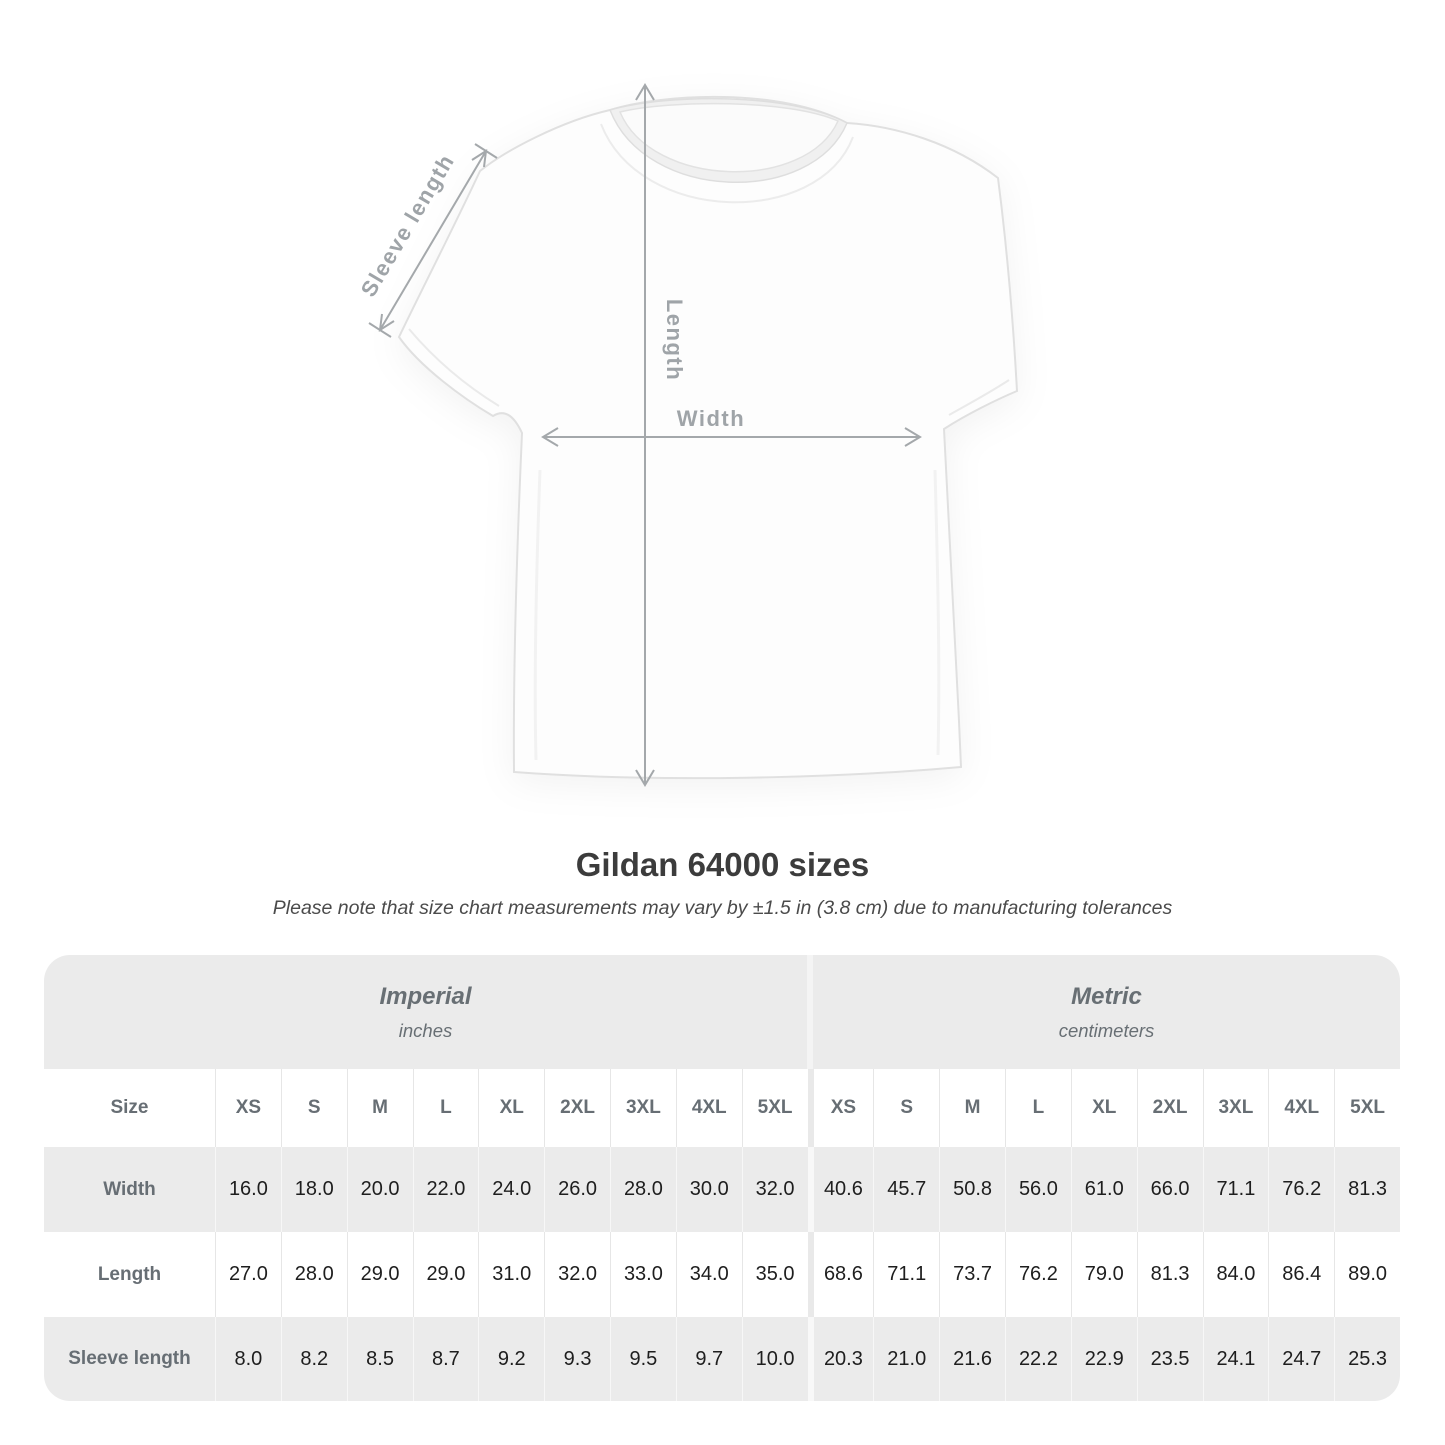 The height and width of the screenshot is (1445, 1445). I want to click on value-cell: 9.2, so click(511, 1359).